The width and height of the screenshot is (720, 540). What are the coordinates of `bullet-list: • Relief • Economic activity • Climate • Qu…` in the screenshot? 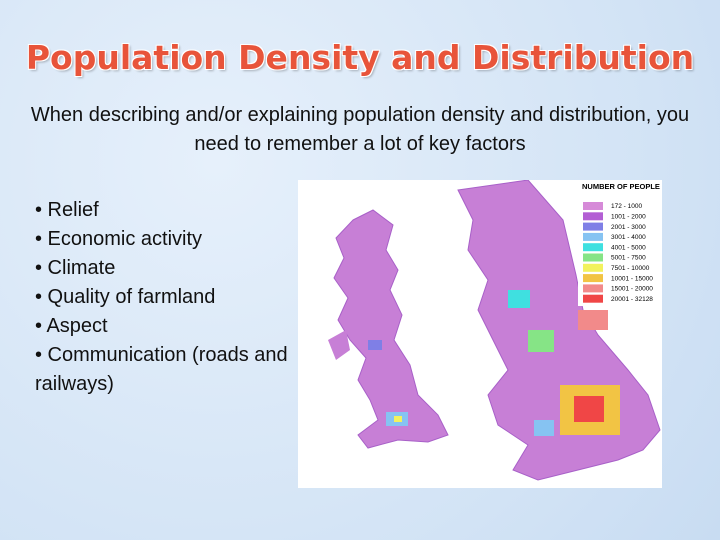 It's located at (166, 297).